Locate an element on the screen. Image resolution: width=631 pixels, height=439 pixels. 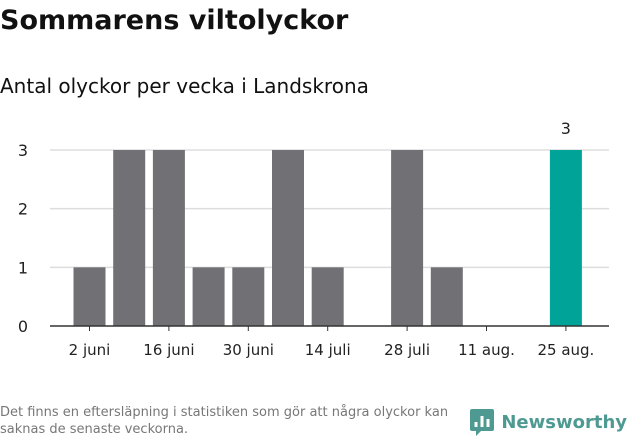
y-tick-label: 3 is located at coordinates (23, 150).